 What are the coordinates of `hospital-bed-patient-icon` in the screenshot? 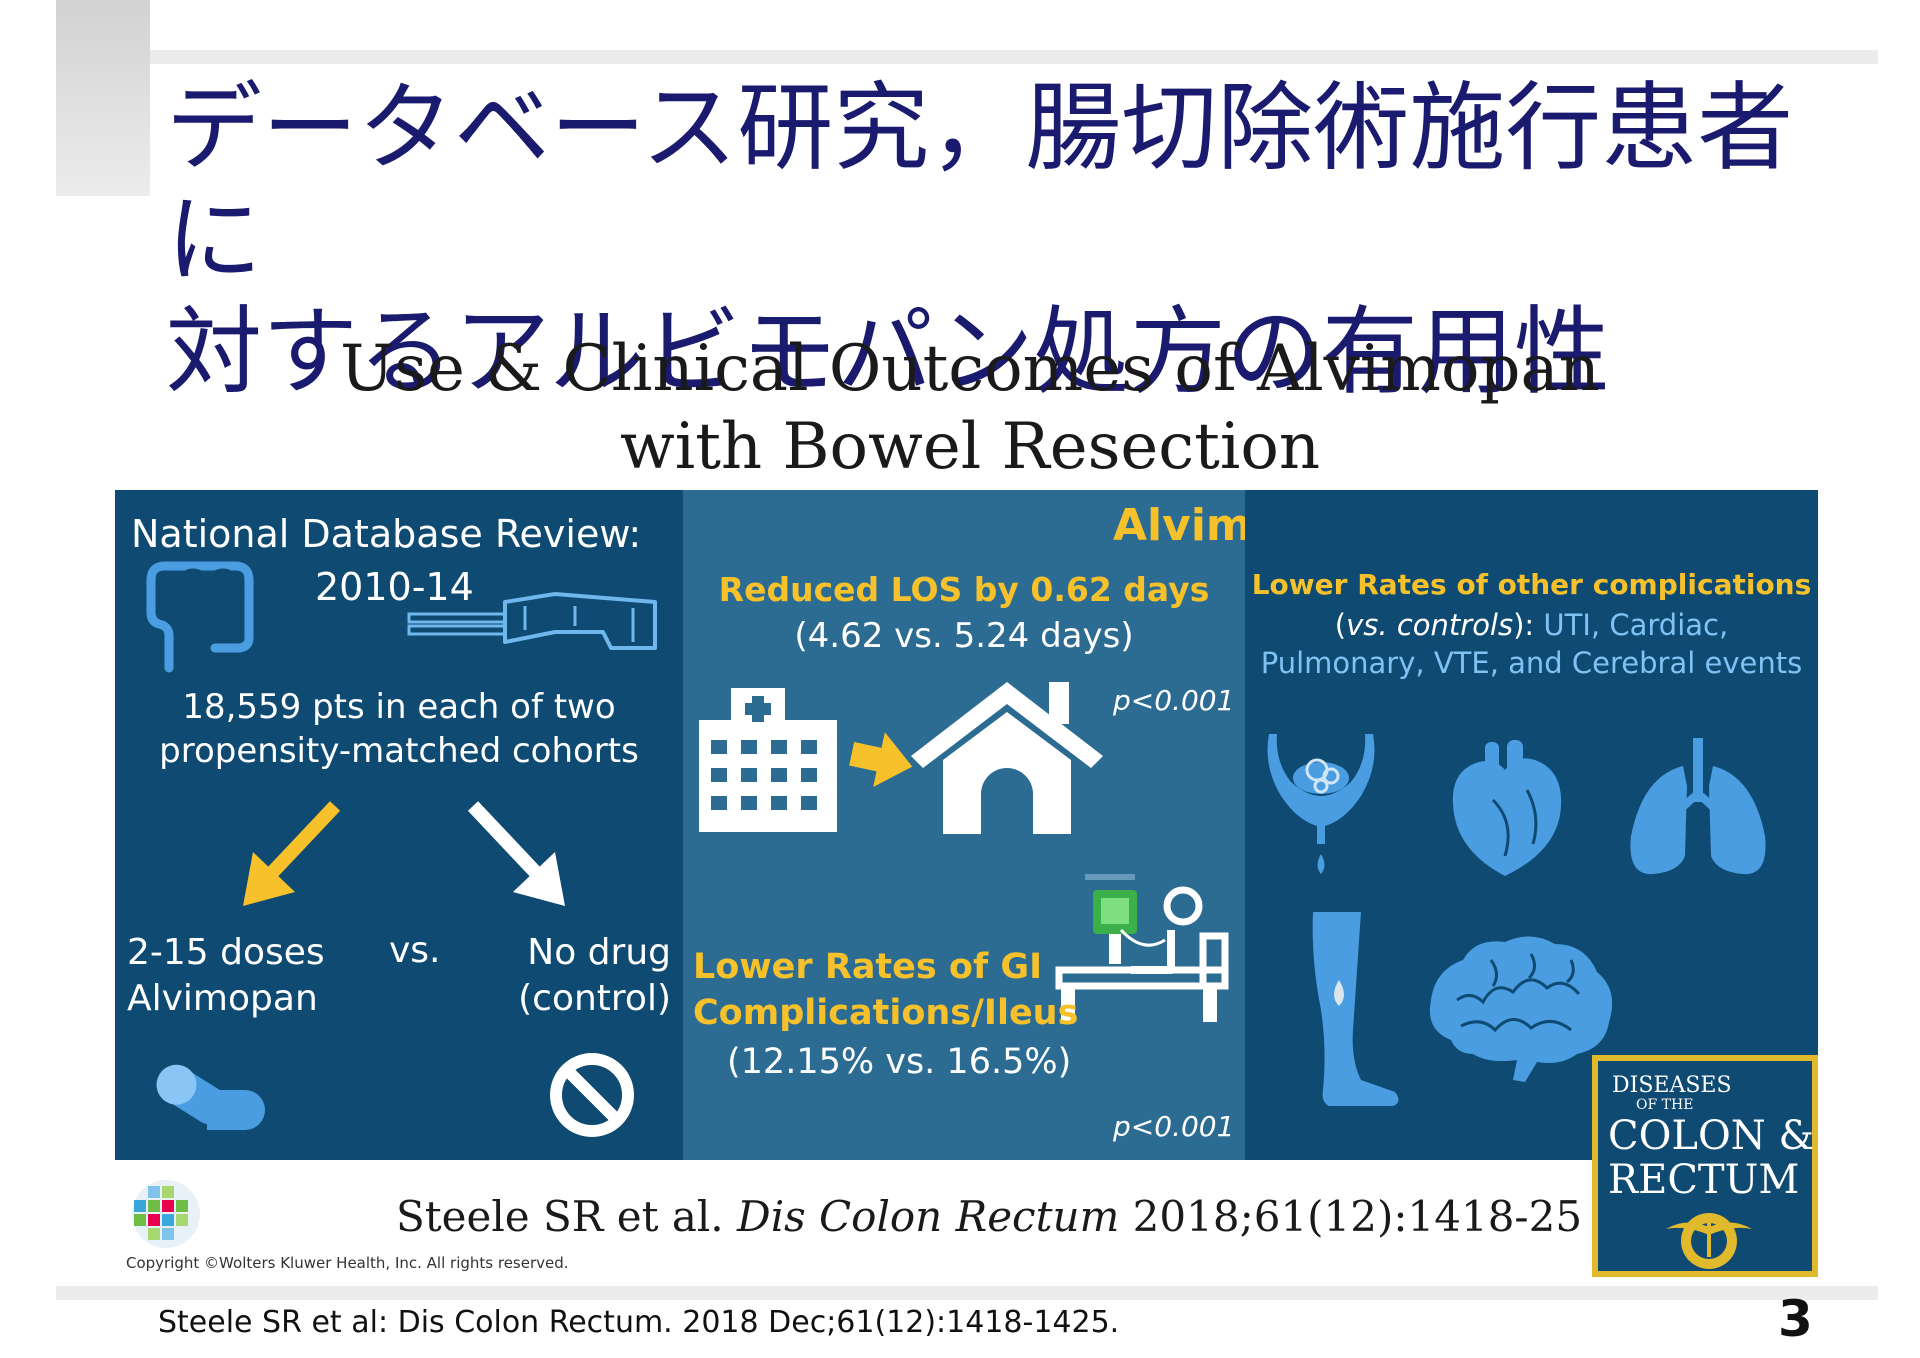 It's located at (1142, 948).